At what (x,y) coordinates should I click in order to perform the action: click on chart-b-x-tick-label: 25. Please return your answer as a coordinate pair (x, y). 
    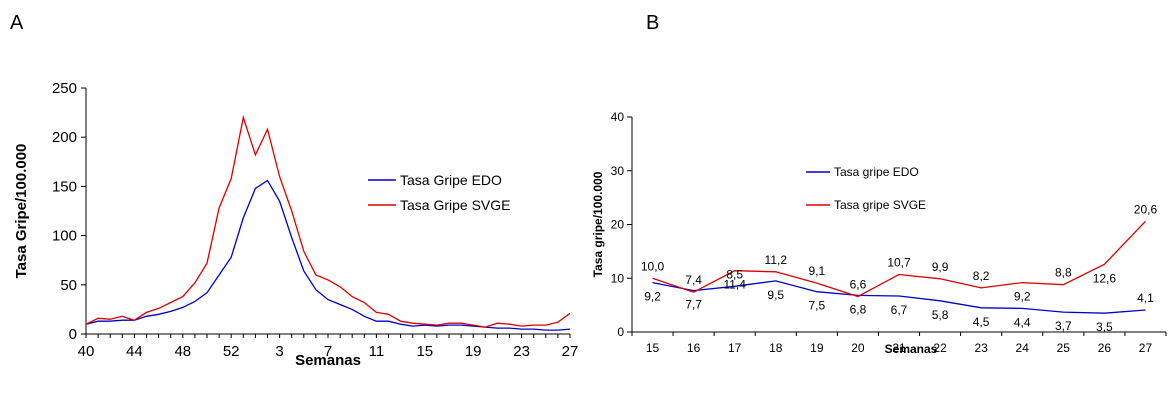
    Looking at the image, I should click on (1064, 348).